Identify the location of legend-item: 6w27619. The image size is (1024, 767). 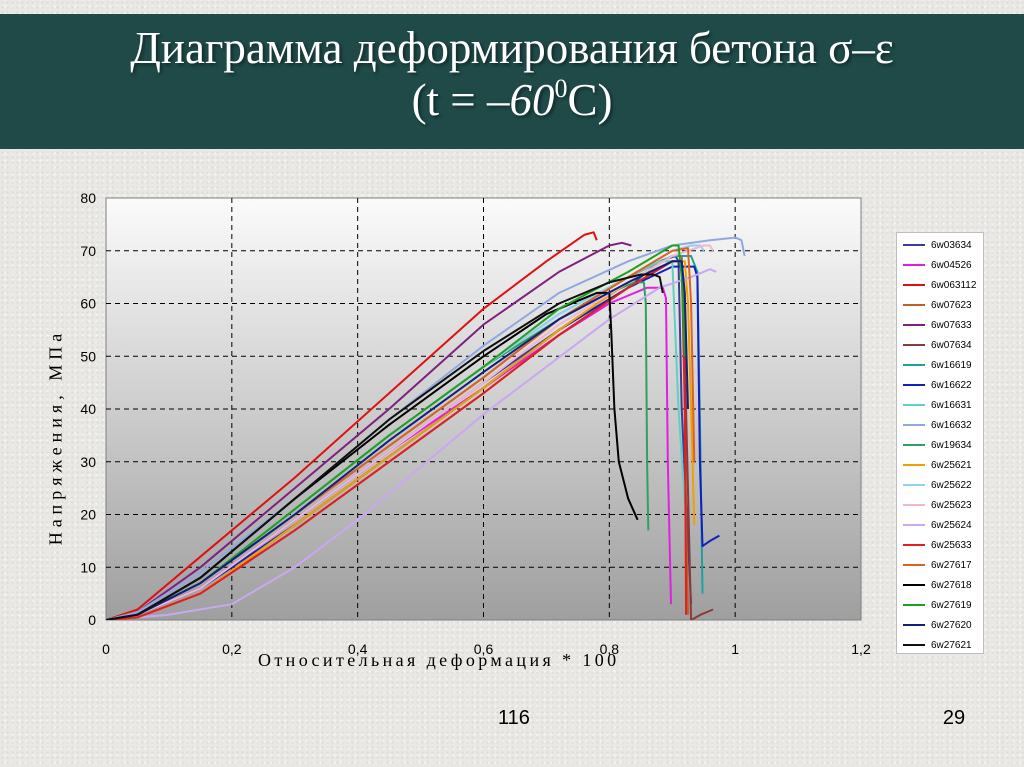
(937, 605).